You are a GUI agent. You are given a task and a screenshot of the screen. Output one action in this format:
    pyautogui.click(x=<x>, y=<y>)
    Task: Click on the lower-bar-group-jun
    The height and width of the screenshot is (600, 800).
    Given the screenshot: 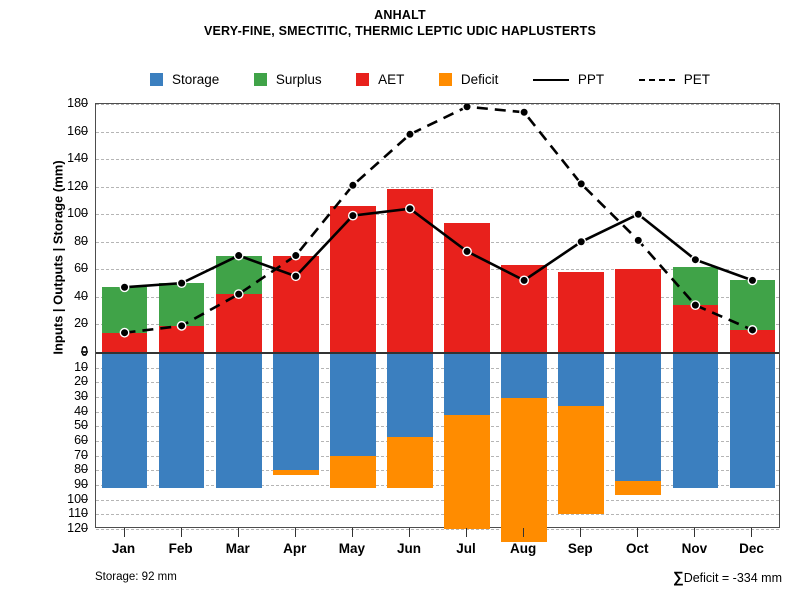 What is the action you would take?
    pyautogui.click(x=410, y=441)
    